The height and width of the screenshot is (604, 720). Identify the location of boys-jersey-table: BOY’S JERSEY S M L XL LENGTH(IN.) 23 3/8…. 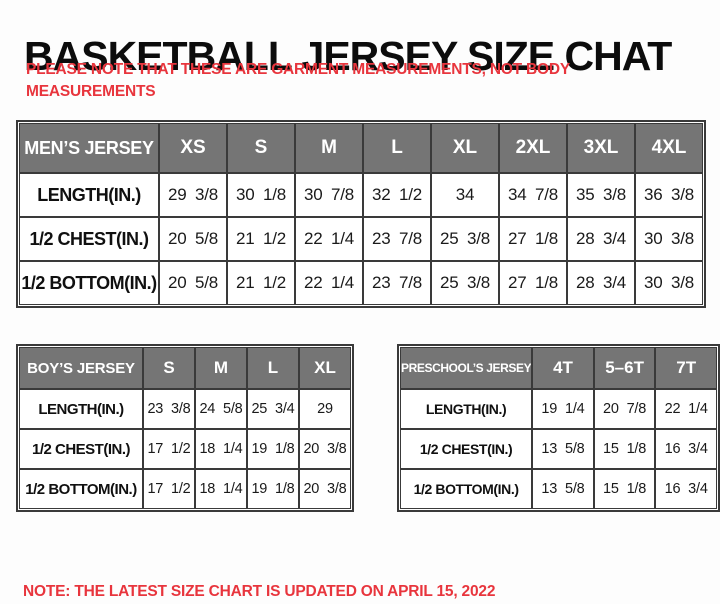
(185, 428).